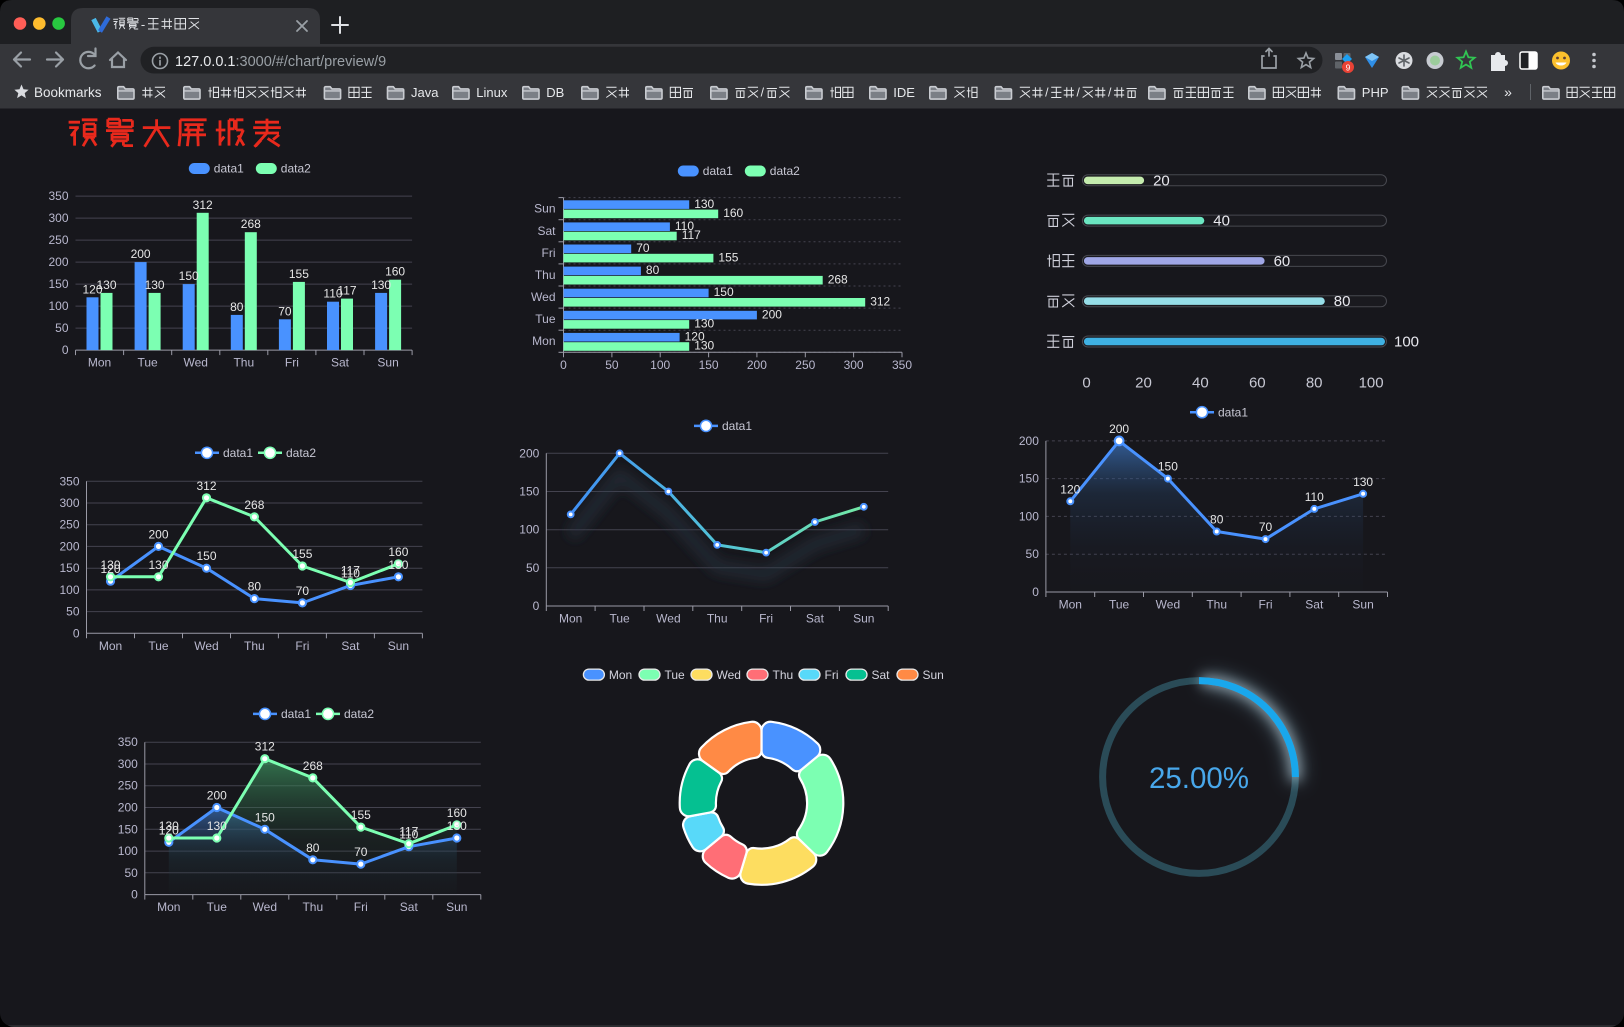 This screenshot has height=1027, width=1624. Describe the element at coordinates (395, 272) in the screenshot. I see `svg-text: 160` at that location.